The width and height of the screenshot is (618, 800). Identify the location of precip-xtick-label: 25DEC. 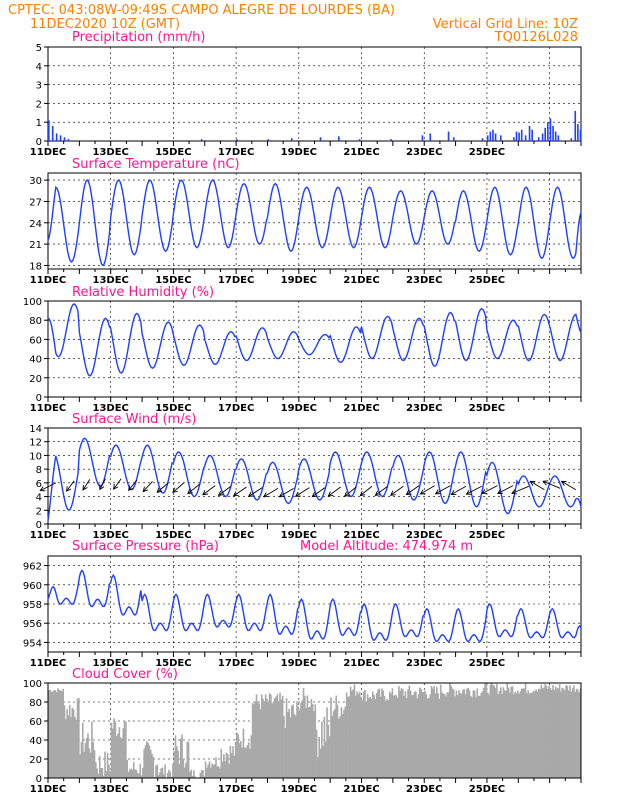
(487, 152).